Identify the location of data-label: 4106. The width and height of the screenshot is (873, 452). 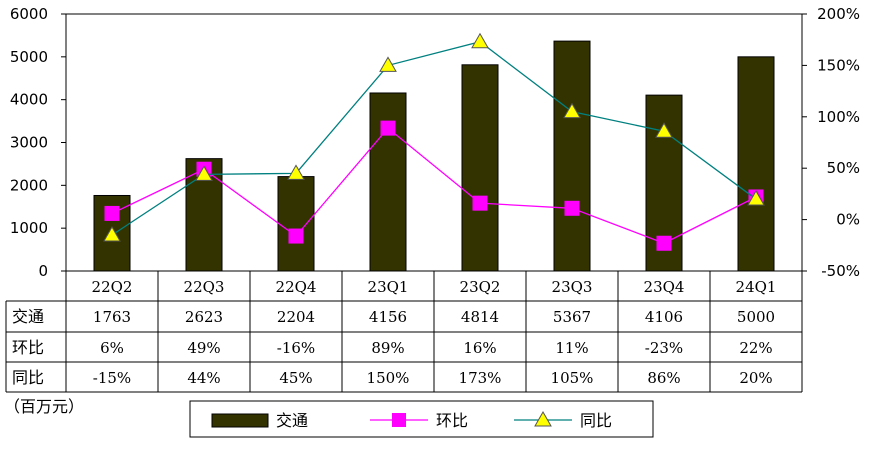
(664, 317).